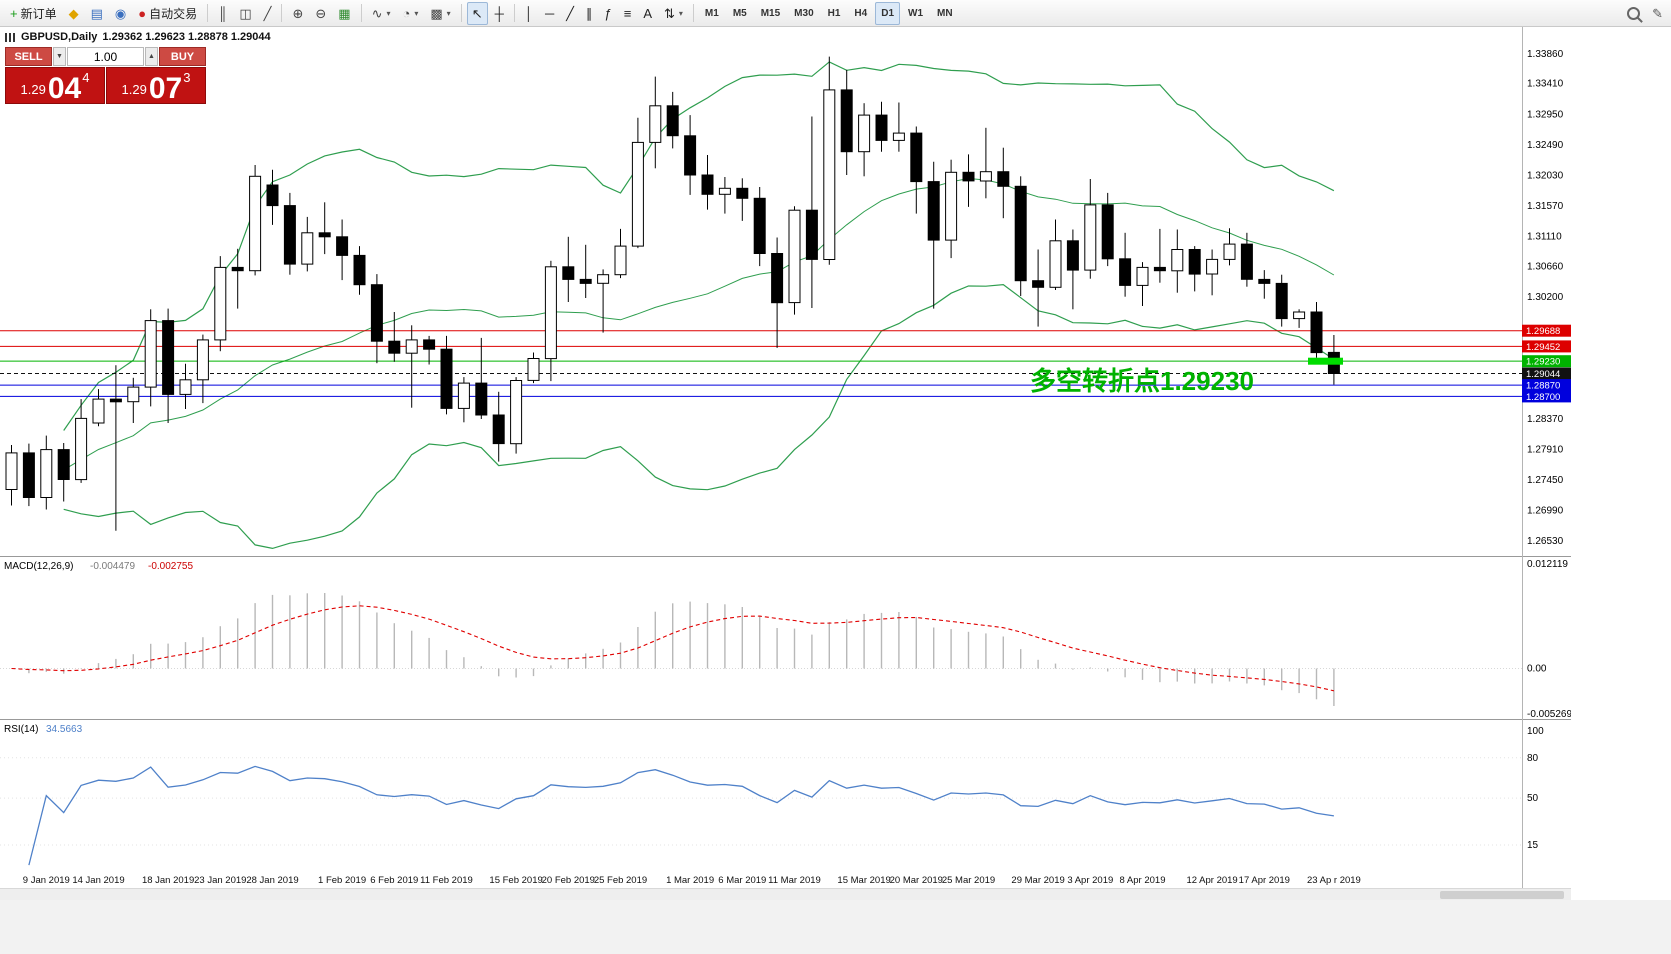 This screenshot has width=1671, height=954. Describe the element at coordinates (1545, 84) in the screenshot. I see `price-axis-label: 1.33410` at that location.